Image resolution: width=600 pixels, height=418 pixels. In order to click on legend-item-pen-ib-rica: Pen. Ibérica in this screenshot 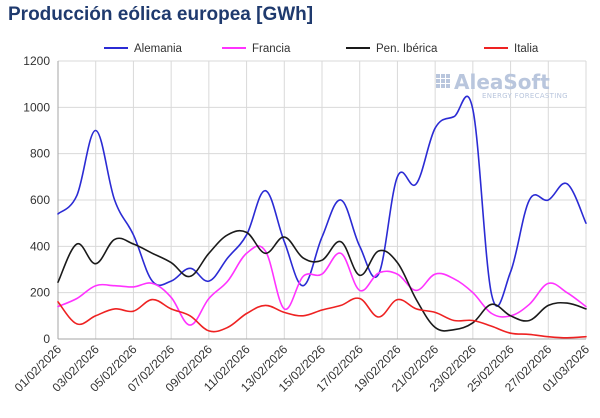, I will do `click(392, 49)`.